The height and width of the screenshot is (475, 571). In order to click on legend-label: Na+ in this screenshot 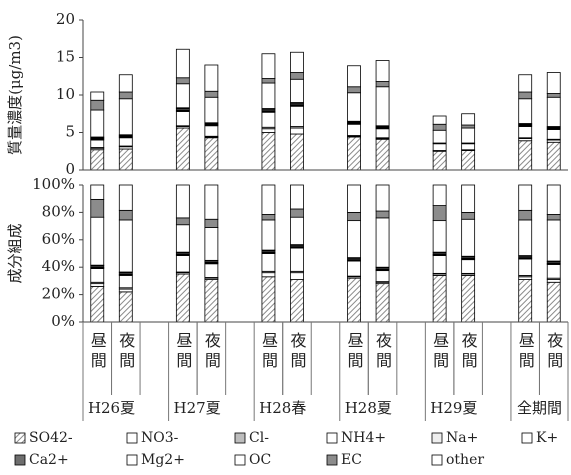, I will do `click(462, 438)`.